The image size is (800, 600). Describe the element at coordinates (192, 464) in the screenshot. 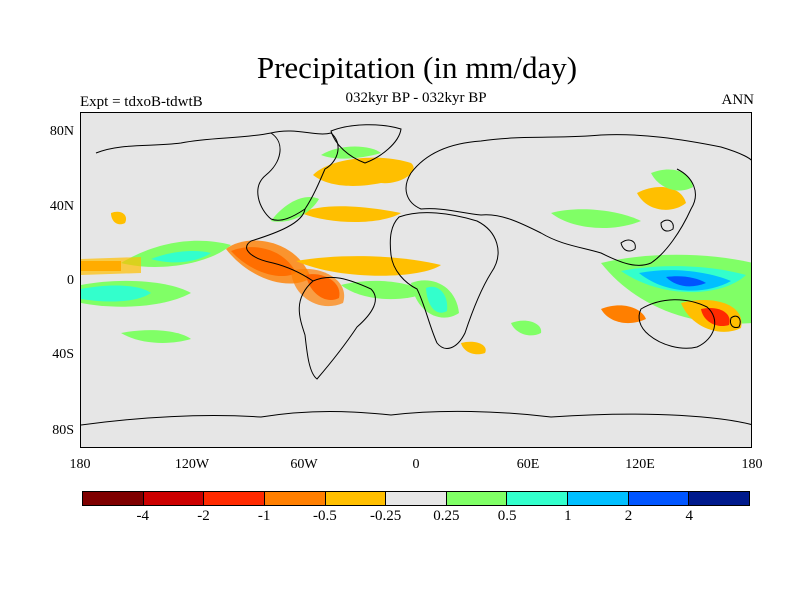

I see `lon-label: 120W` at that location.